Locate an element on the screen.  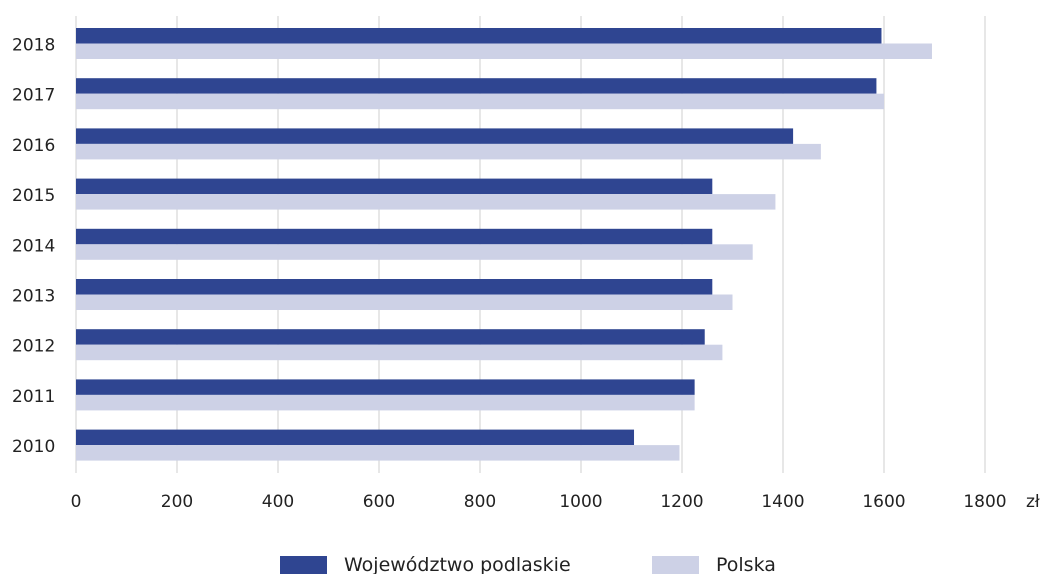
legend-label-podlaskie: Województwo podlaskie is located at coordinates (457, 564).